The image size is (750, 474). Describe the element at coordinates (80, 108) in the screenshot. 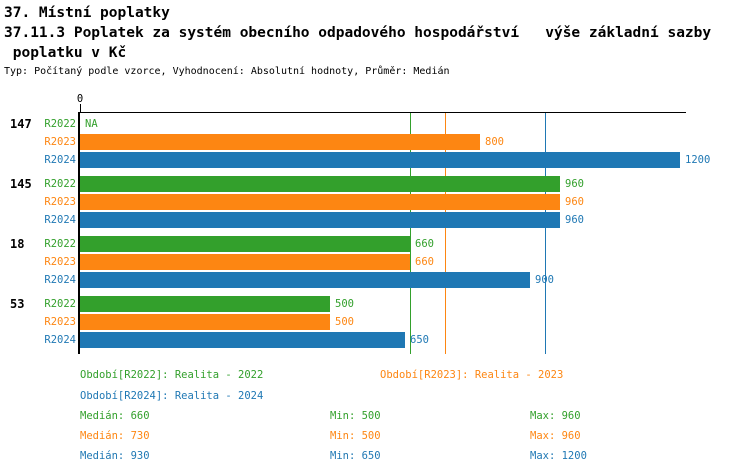

I see `x-axis-tick` at that location.